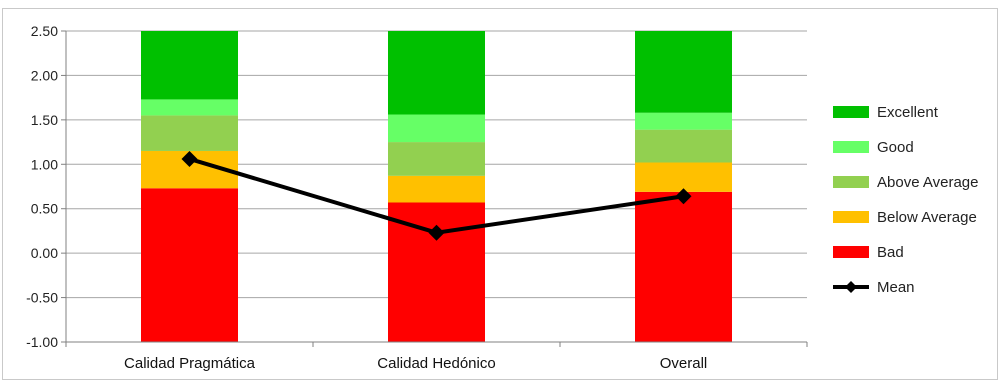 Image resolution: width=1002 pixels, height=385 pixels. What do you see at coordinates (44, 209) in the screenshot?
I see `y-tick-label: 0.50` at bounding box center [44, 209].